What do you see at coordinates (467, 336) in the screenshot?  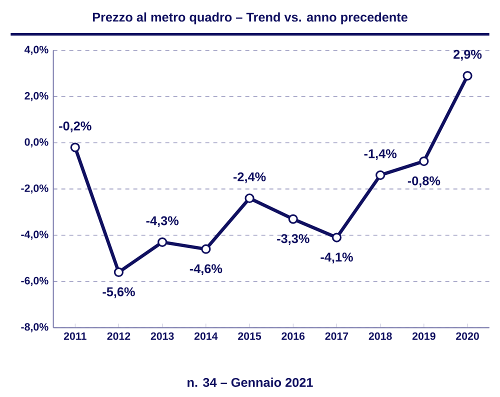 I see `x-tick-label: 2020` at bounding box center [467, 336].